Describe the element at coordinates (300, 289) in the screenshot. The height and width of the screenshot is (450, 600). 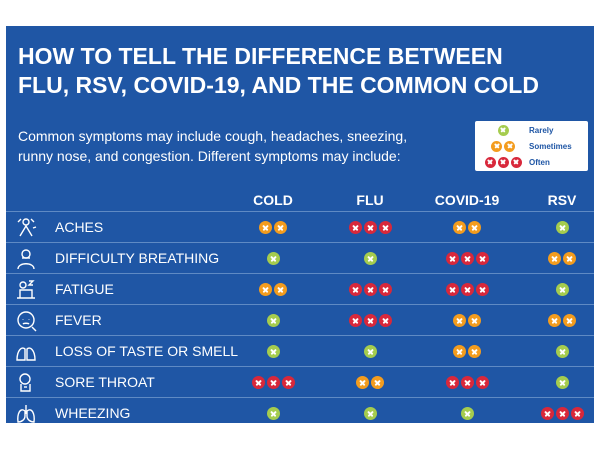
I see `symptom-row: FATIGUE` at that location.